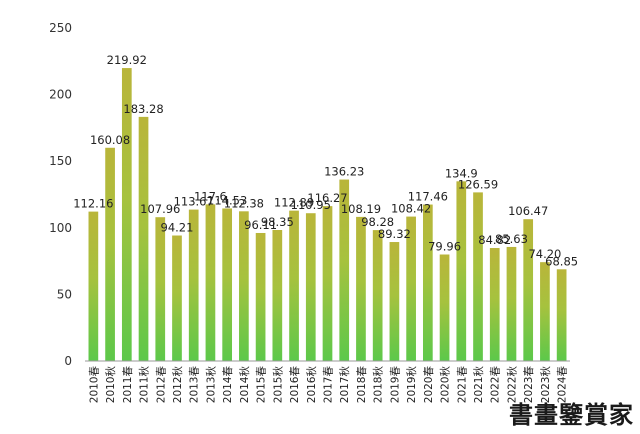 The height and width of the screenshot is (434, 640). What do you see at coordinates (143, 109) in the screenshot?
I see `data-label: 183.28` at bounding box center [143, 109].